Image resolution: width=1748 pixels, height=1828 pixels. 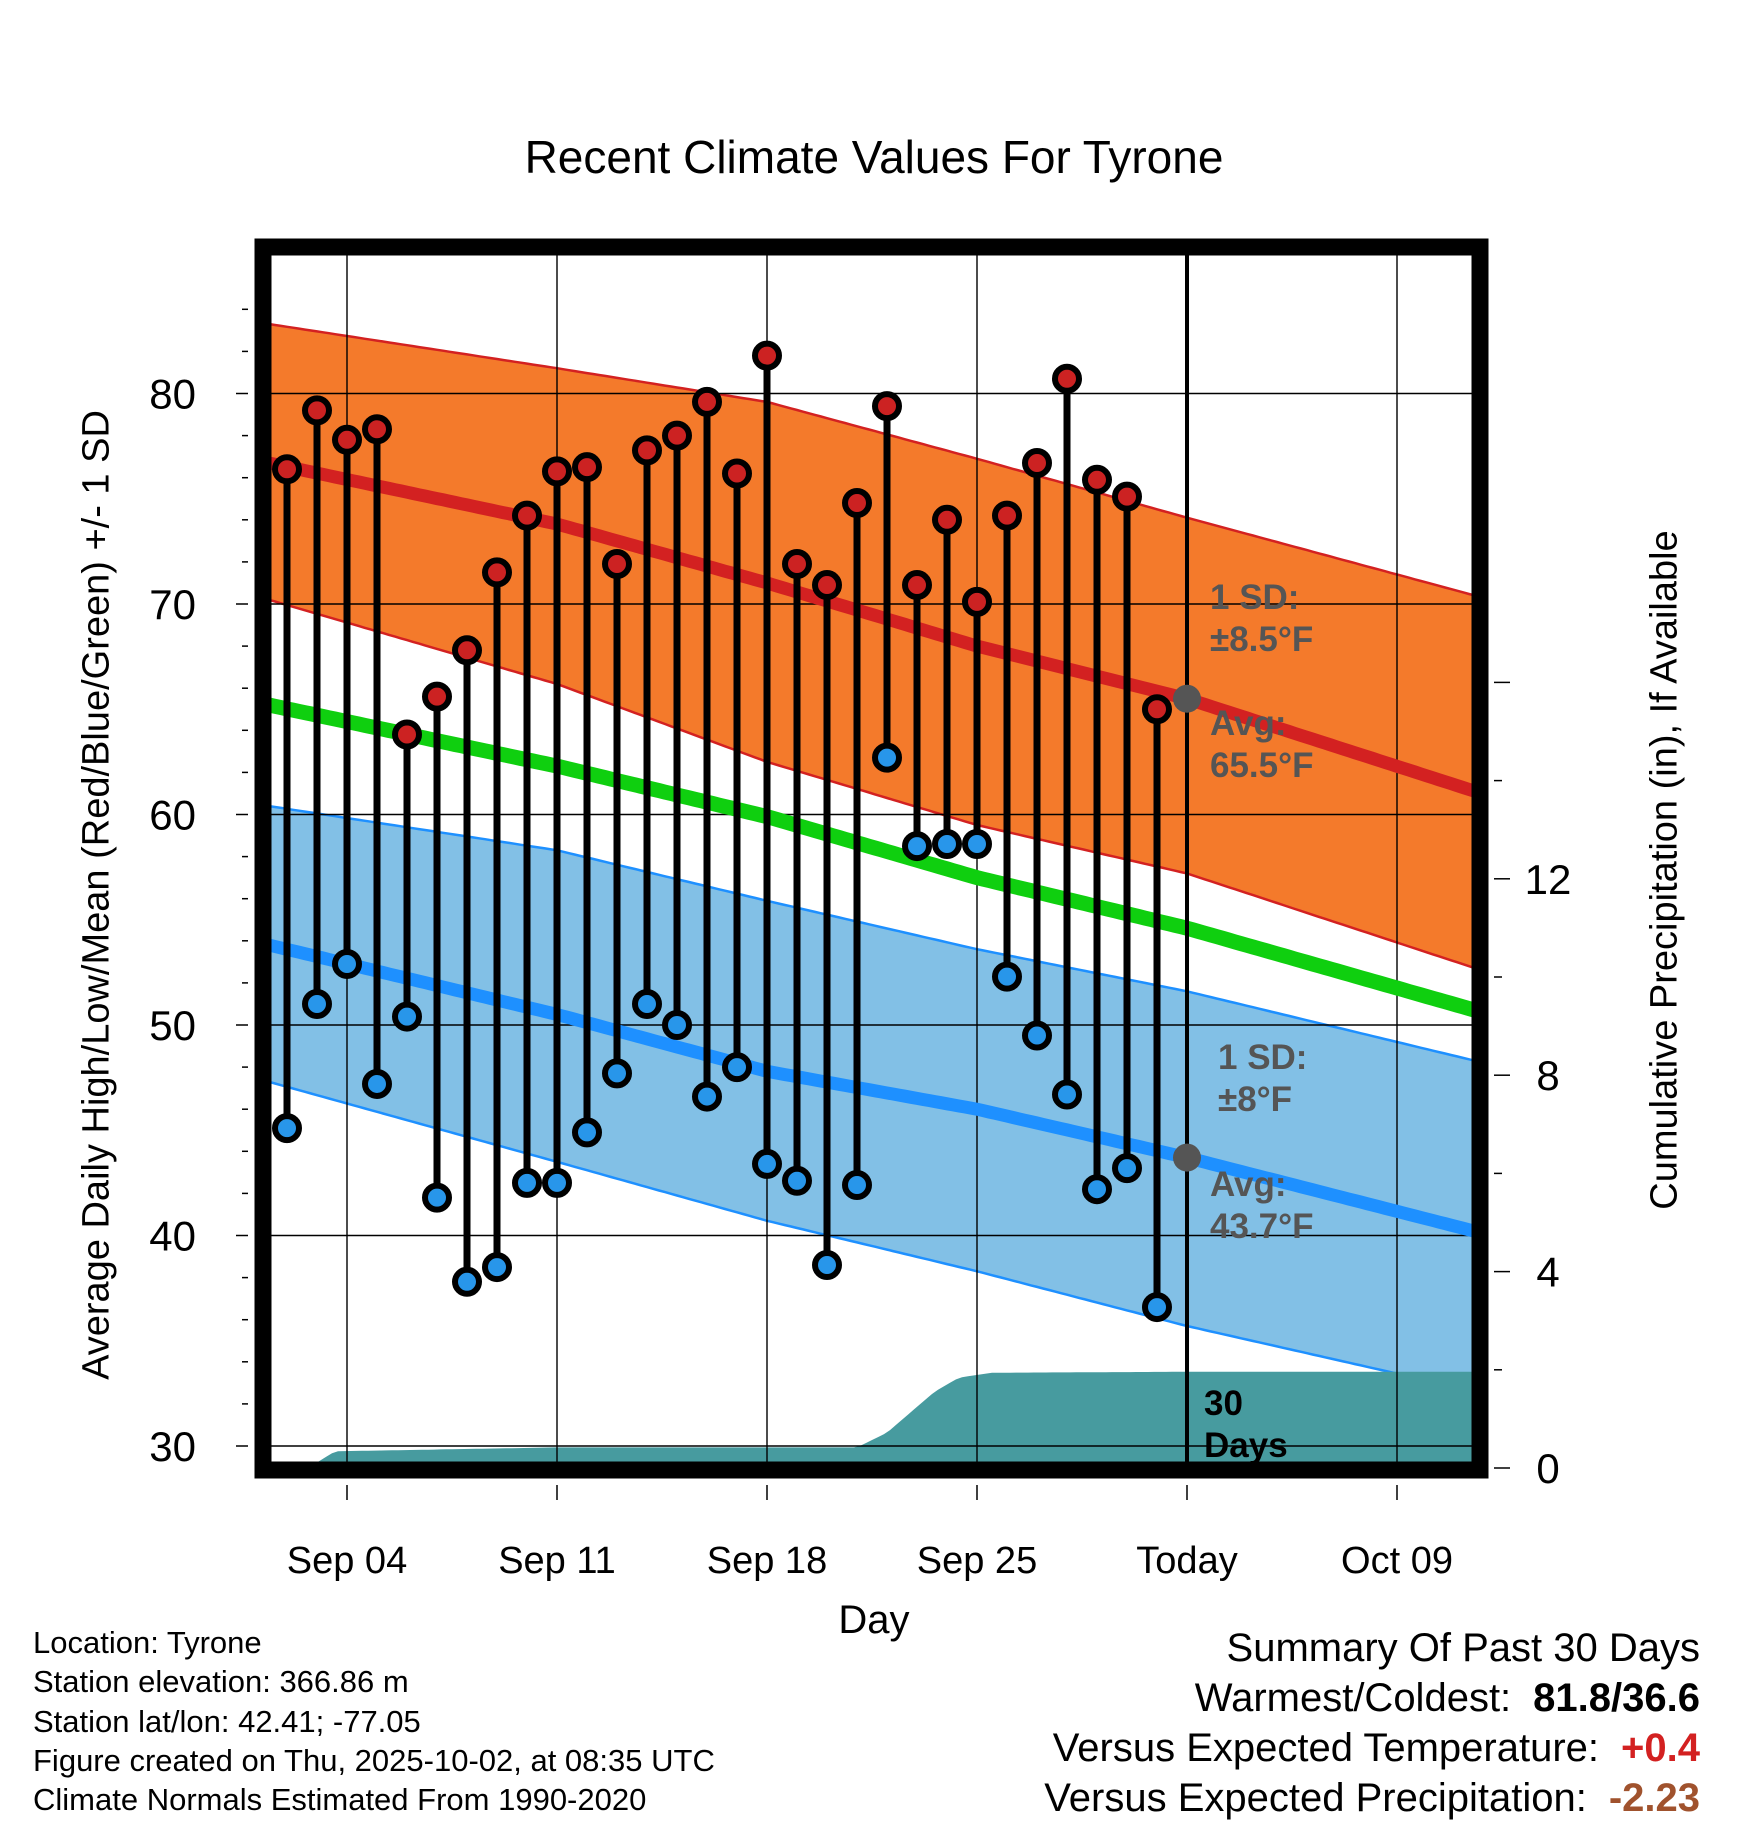 I want to click on normals-text: Climate Normals Estimated From 1990-2020, so click(x=340, y=1800).